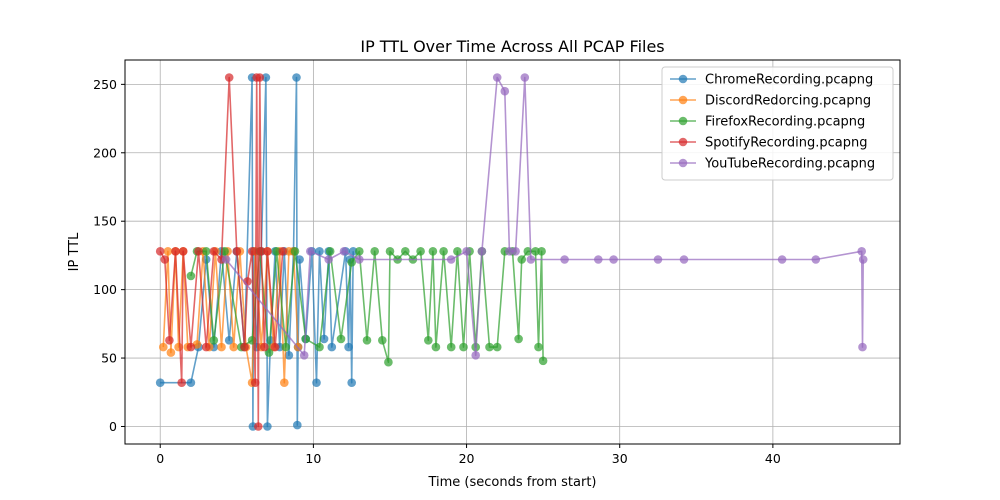 The width and height of the screenshot is (1000, 500). What do you see at coordinates (113, 426) in the screenshot?
I see `y-tick-label: 0` at bounding box center [113, 426].